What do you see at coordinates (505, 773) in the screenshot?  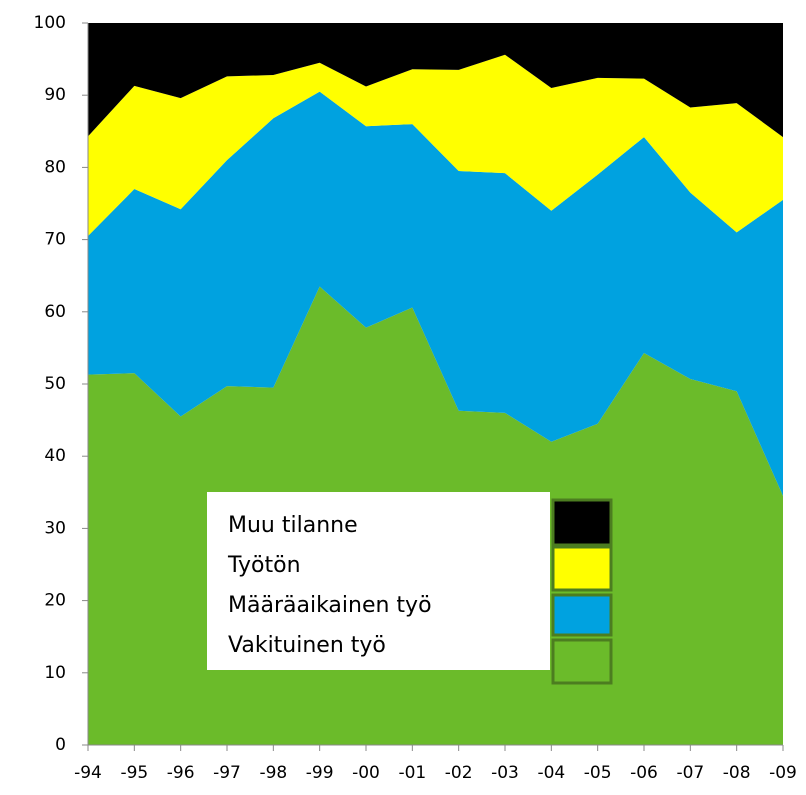 I see `x-tick-label: -03` at bounding box center [505, 773].